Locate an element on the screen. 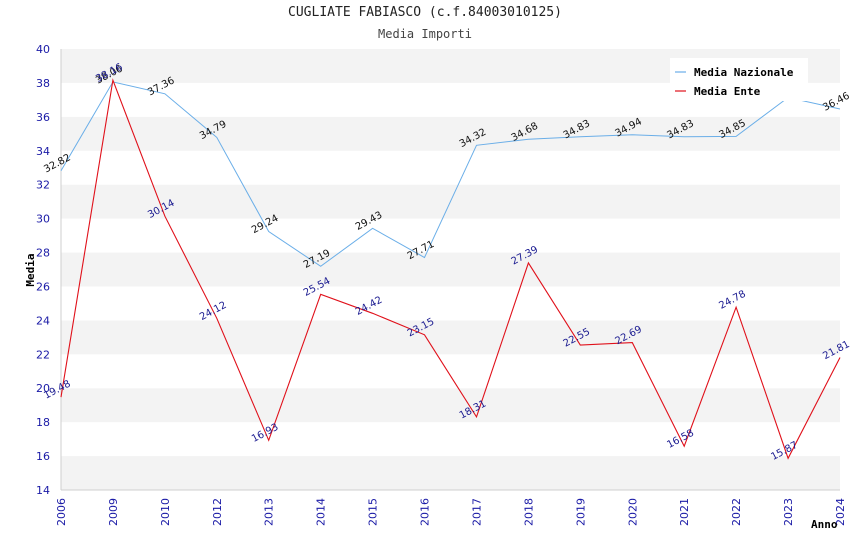  y-tick-label: 18 is located at coordinates (43, 422).